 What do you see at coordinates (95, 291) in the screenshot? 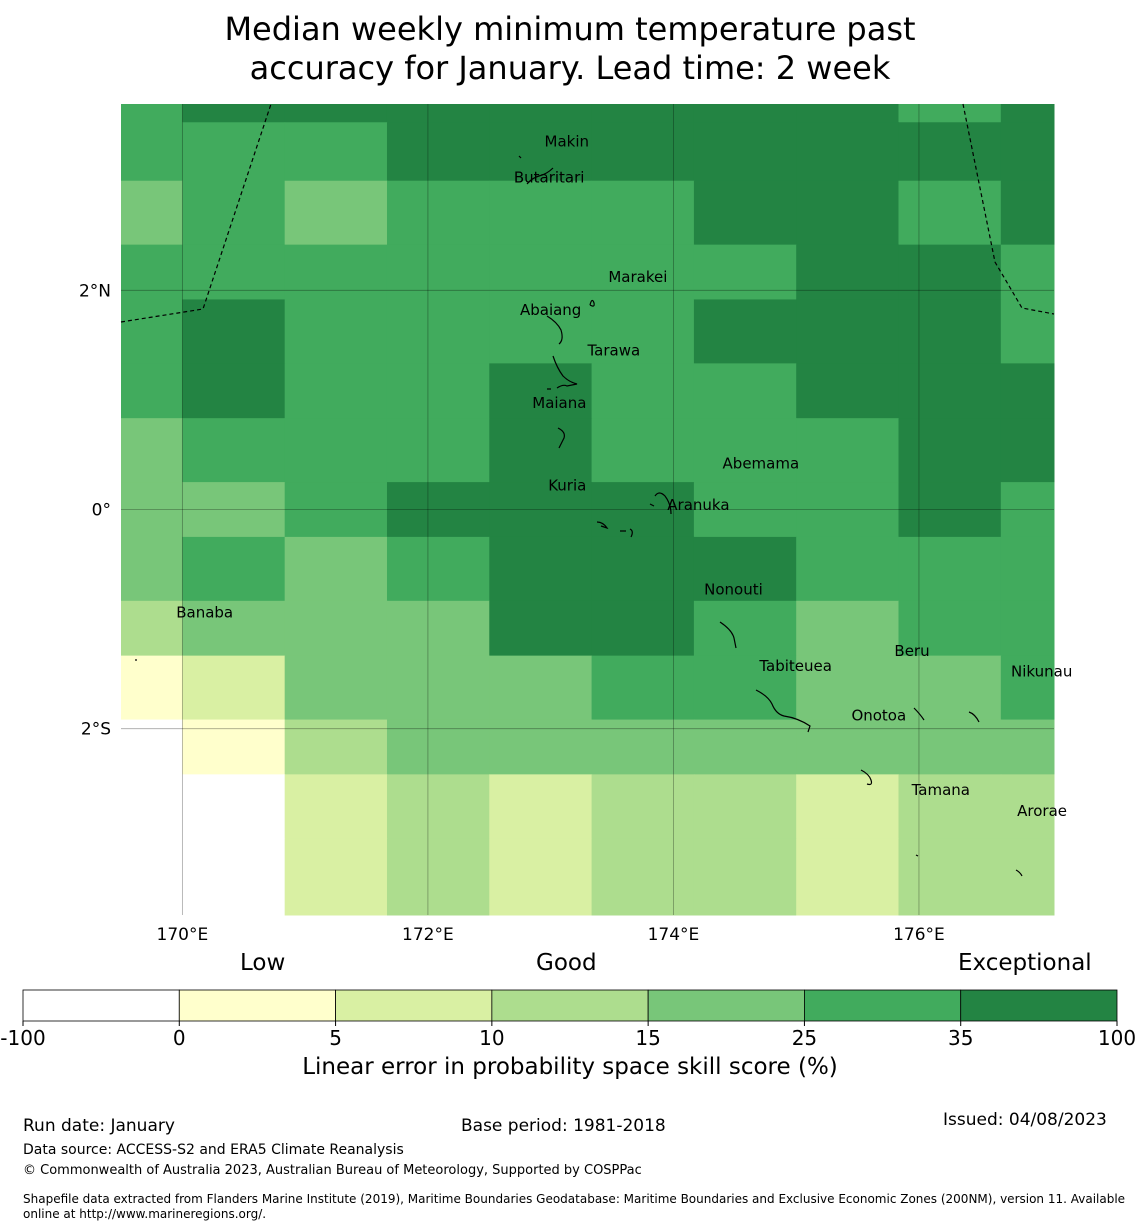
I see `y-tick-label: 2°N` at bounding box center [95, 291].